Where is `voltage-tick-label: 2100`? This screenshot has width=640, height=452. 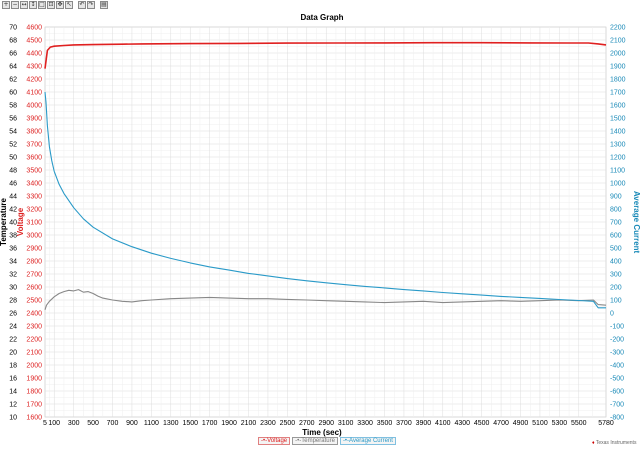
voltage-tick-label: 2100 is located at coordinates (34, 353).